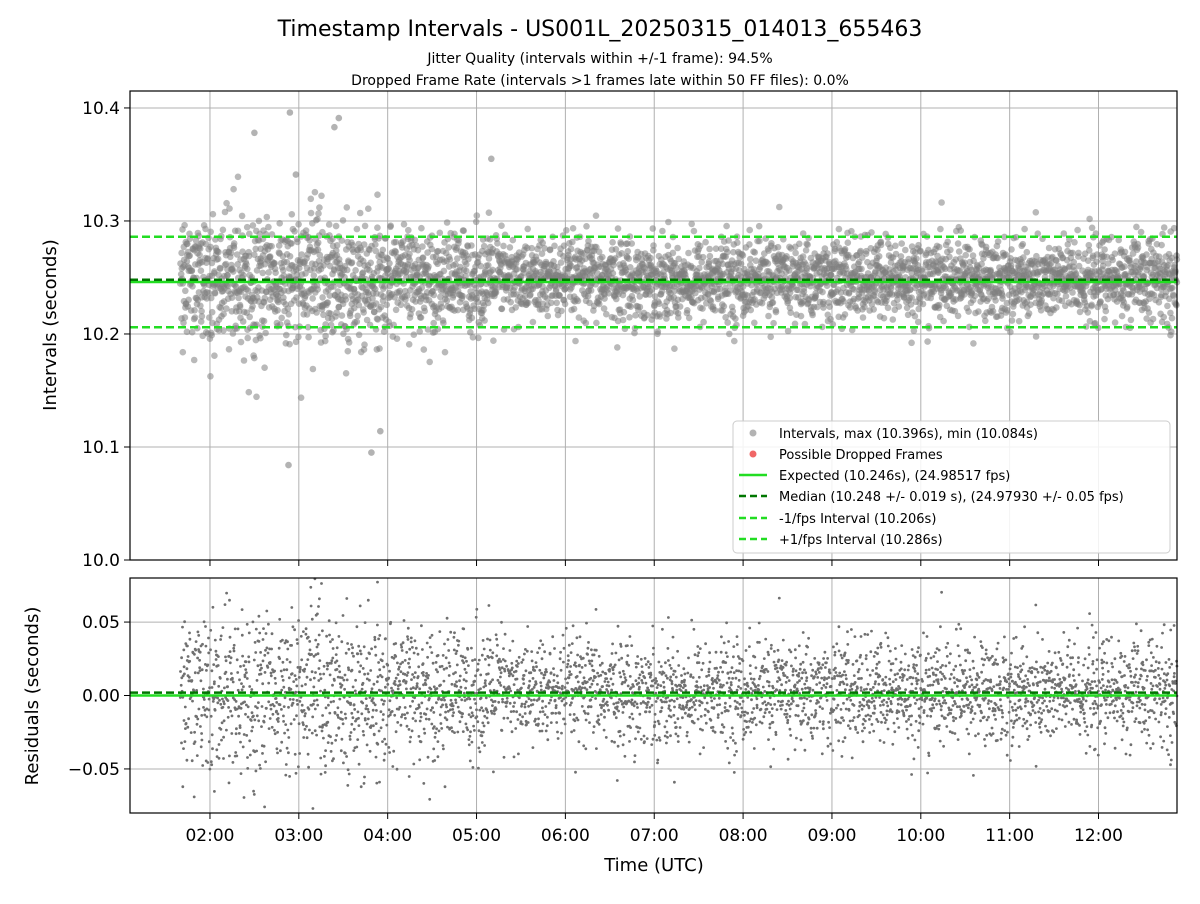 The height and width of the screenshot is (904, 1200). I want to click on legend-label-dropped: Possible Dropped Frames, so click(861, 455).